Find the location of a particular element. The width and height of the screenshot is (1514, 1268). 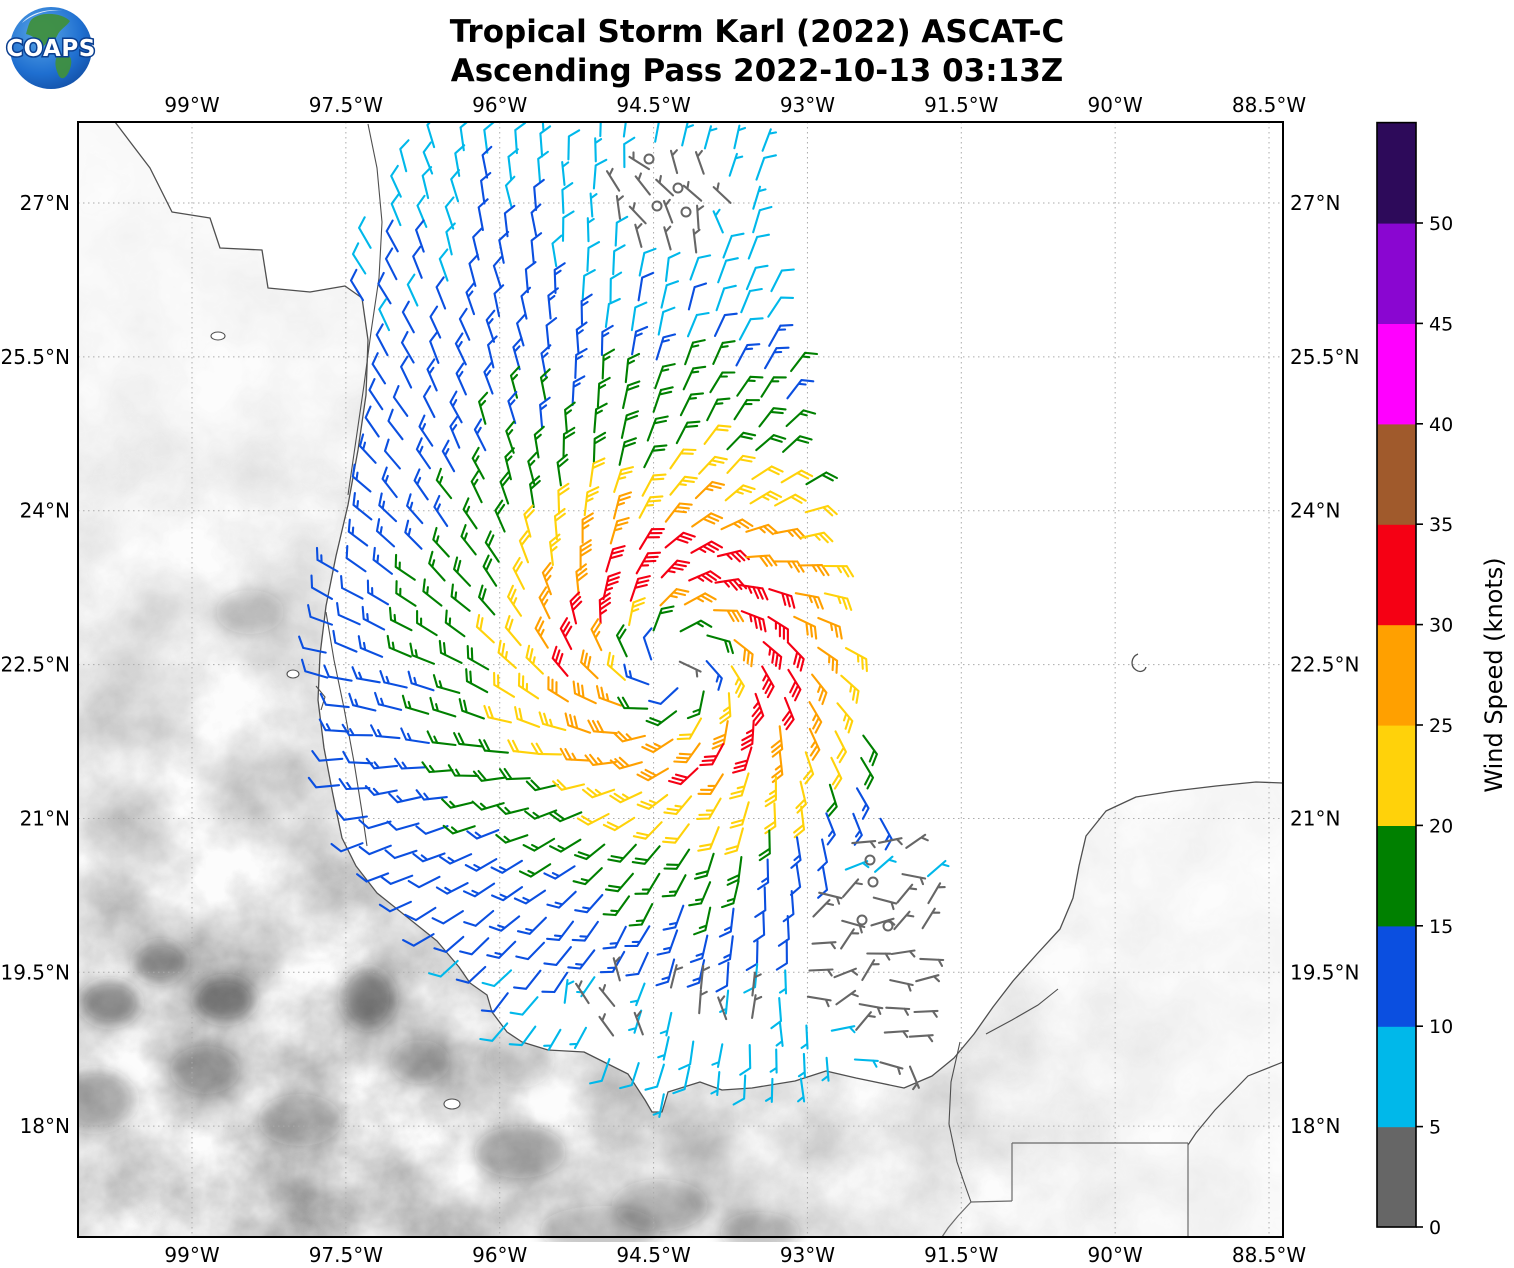

lon-tick-label-top: 88.5°W is located at coordinates (1269, 105).